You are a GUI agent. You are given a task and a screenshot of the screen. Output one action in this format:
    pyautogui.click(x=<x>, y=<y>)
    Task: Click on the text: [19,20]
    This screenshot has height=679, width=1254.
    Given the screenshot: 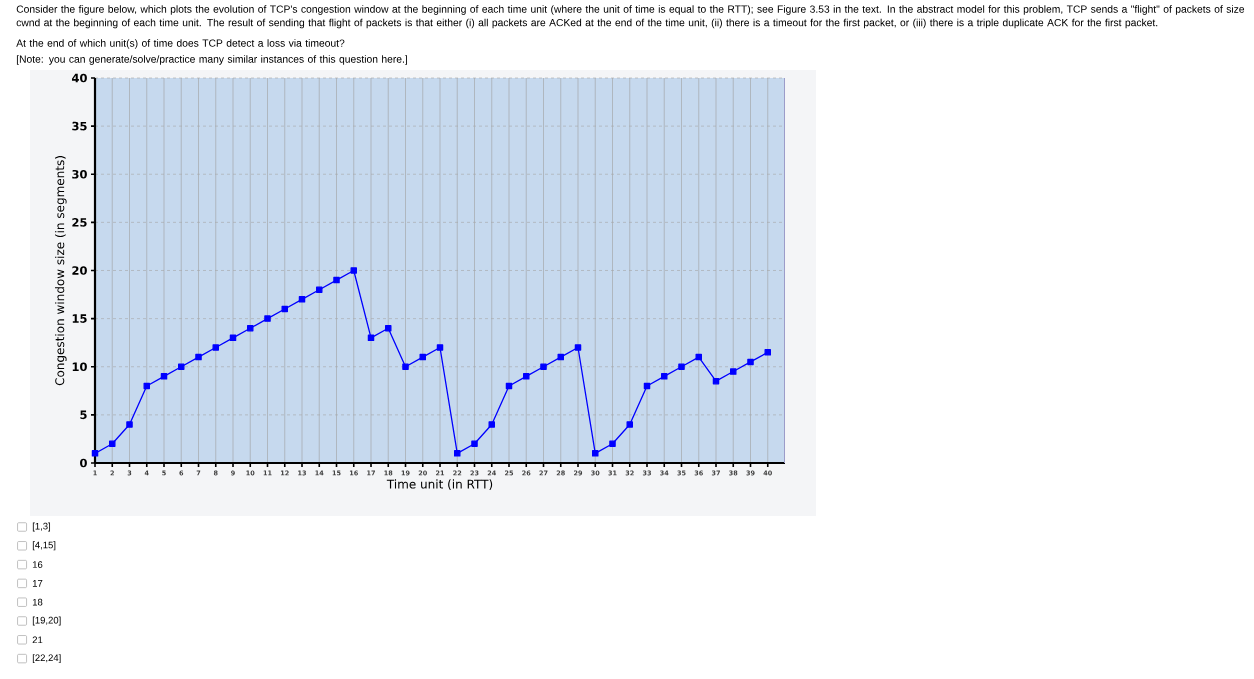 What is the action you would take?
    pyautogui.click(x=46, y=621)
    